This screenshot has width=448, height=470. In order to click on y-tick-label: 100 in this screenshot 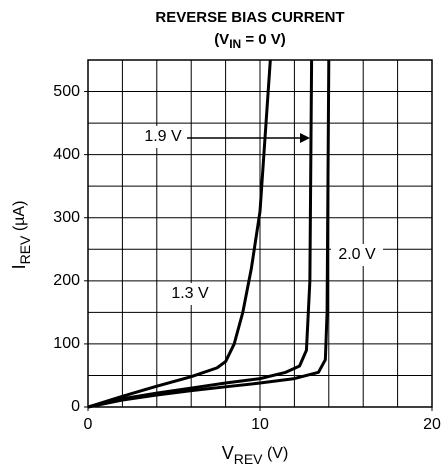, I will do `click(66, 343)`.